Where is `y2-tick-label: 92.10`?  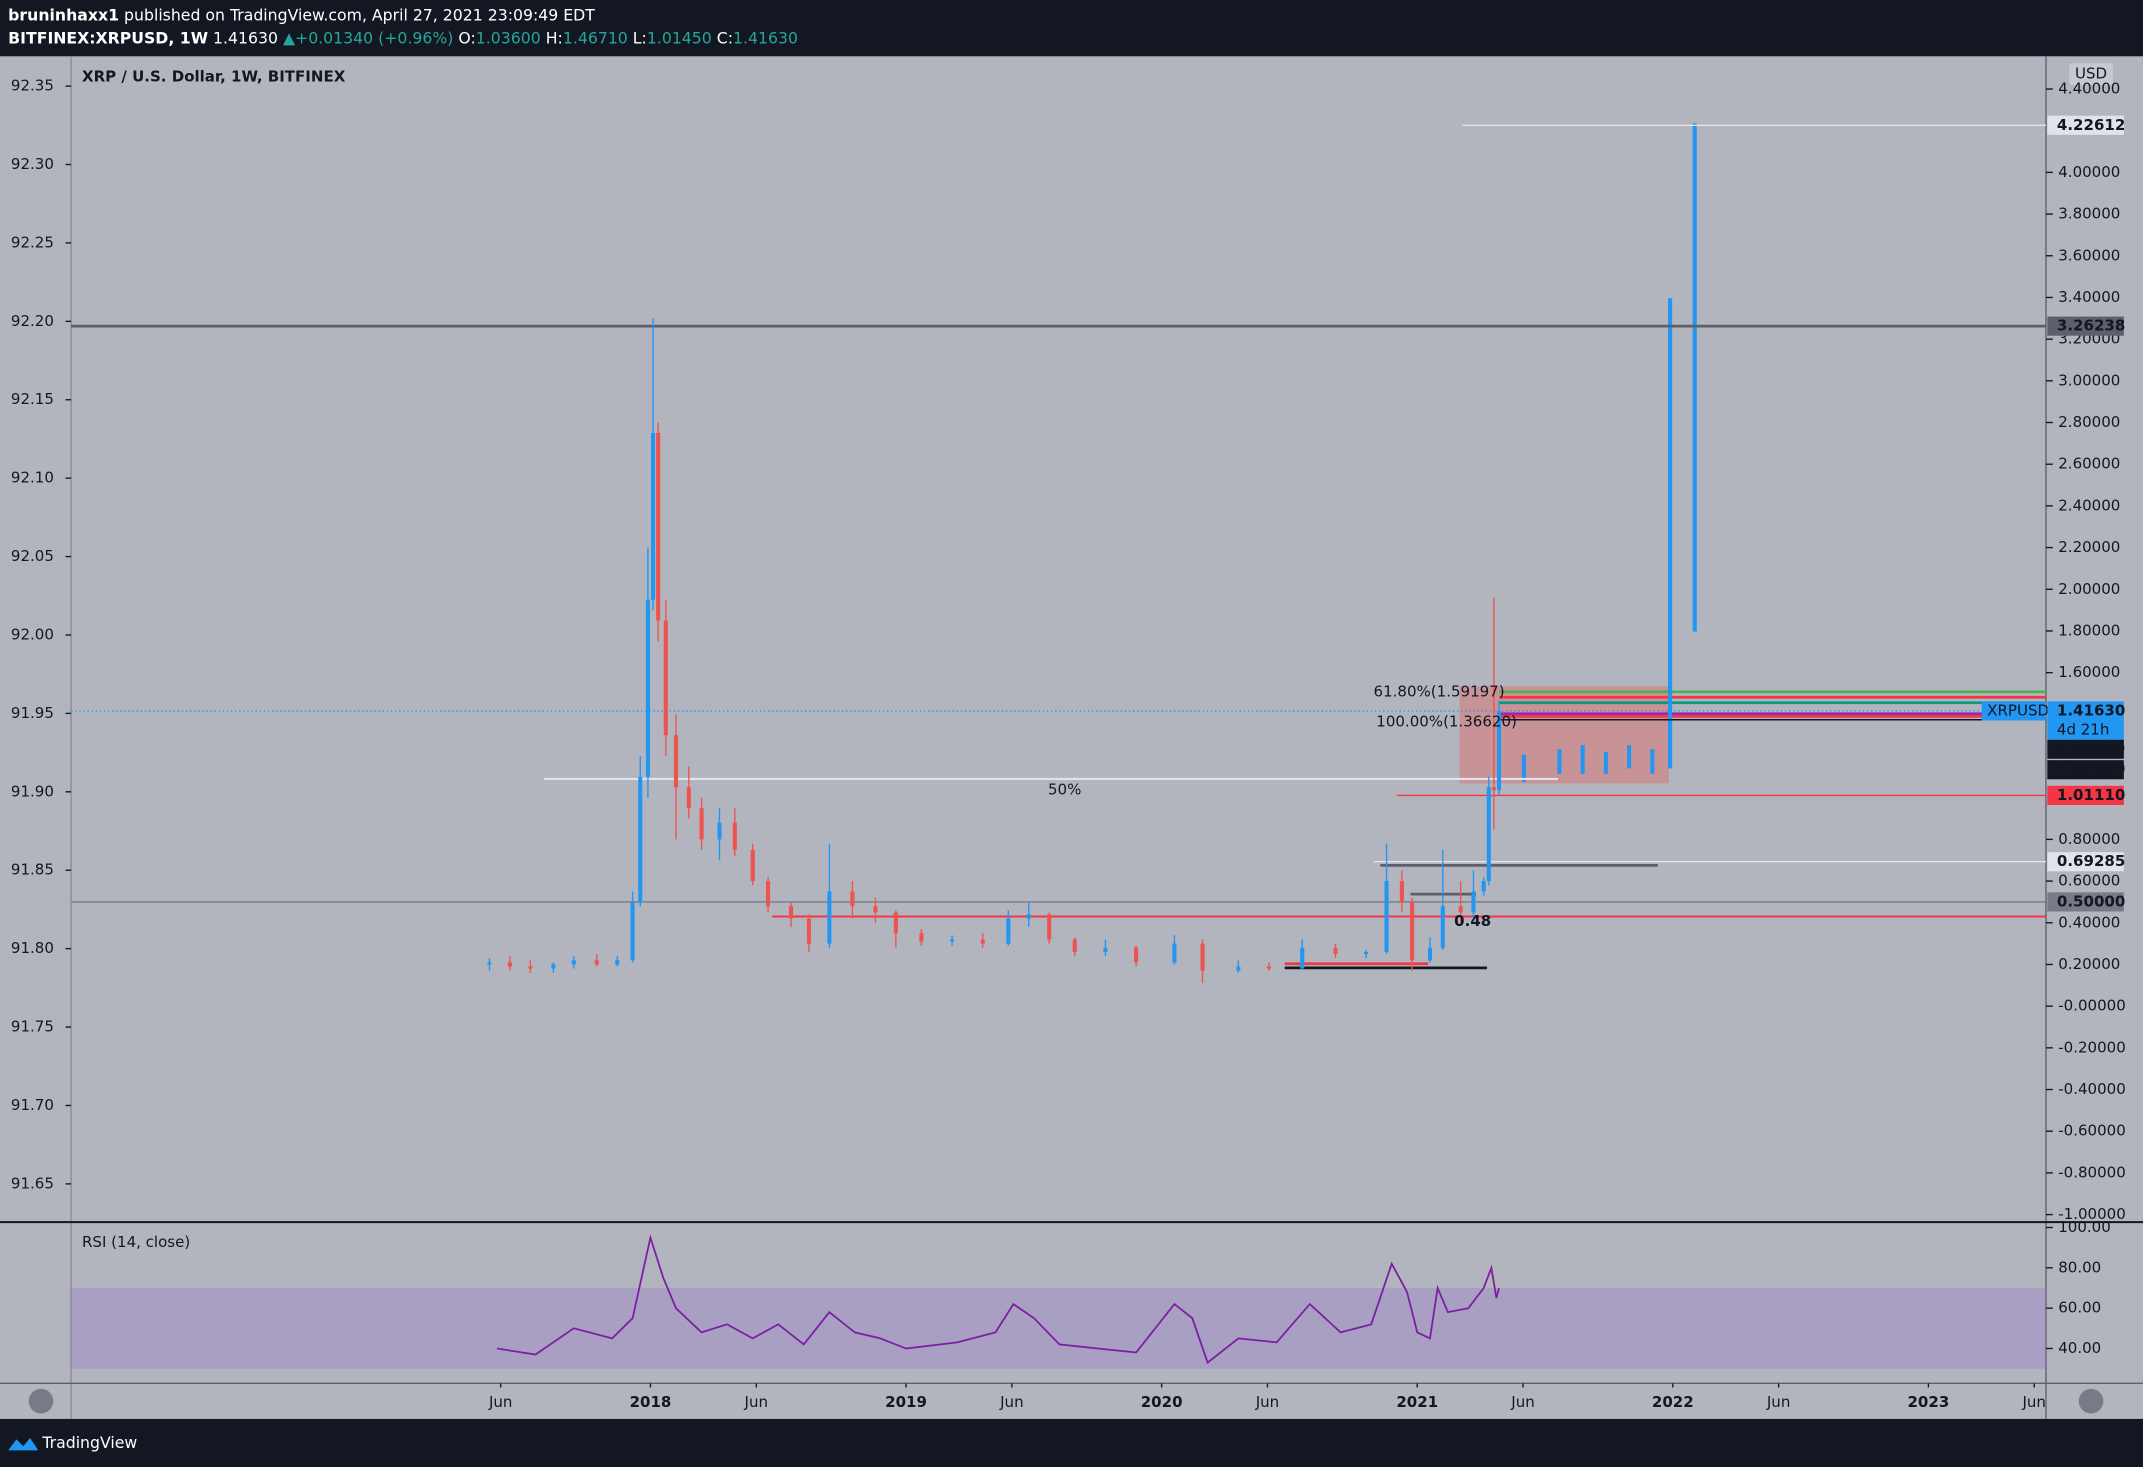
y2-tick-label: 92.10 is located at coordinates (32, 478).